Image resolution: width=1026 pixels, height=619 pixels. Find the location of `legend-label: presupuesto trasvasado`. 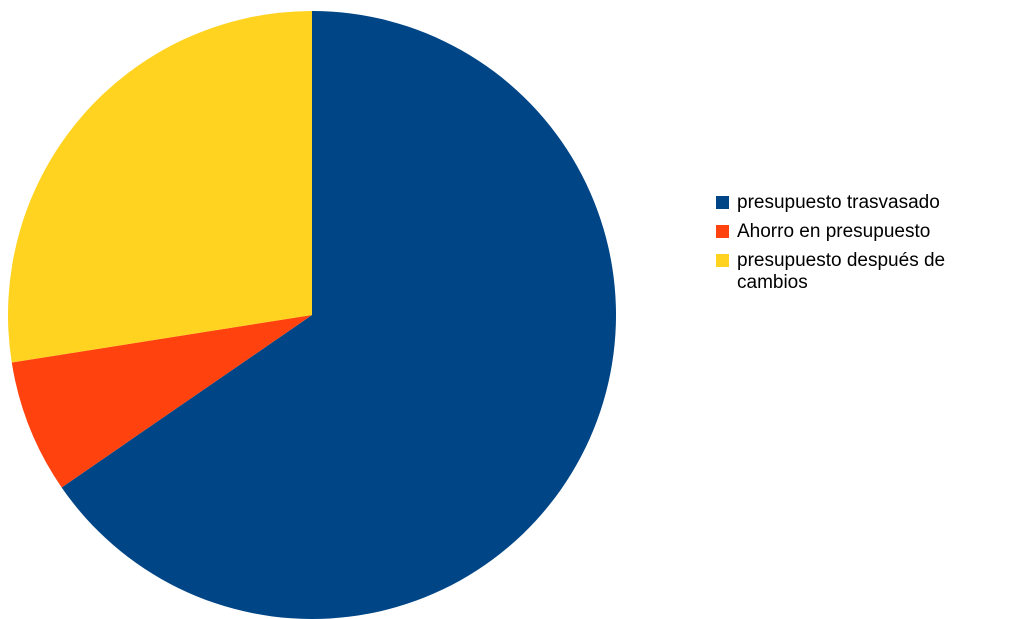

legend-label: presupuesto trasvasado is located at coordinates (838, 202).